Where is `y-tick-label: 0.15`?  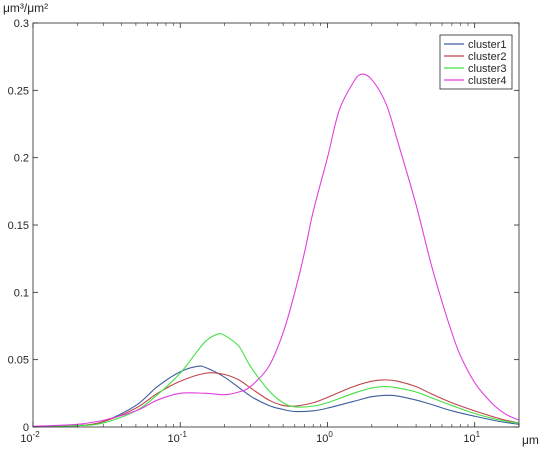 y-tick-label: 0.15 is located at coordinates (18, 226).